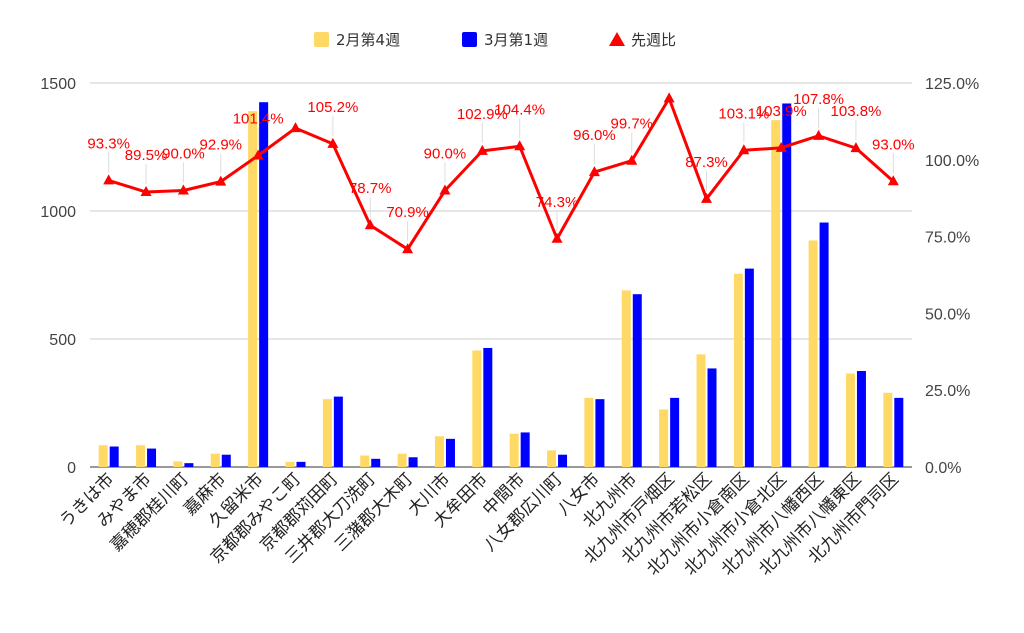 Image resolution: width=1024 pixels, height=633 pixels. What do you see at coordinates (407, 212) in the screenshot?
I see `ratio-data-label: 70.9%` at bounding box center [407, 212].